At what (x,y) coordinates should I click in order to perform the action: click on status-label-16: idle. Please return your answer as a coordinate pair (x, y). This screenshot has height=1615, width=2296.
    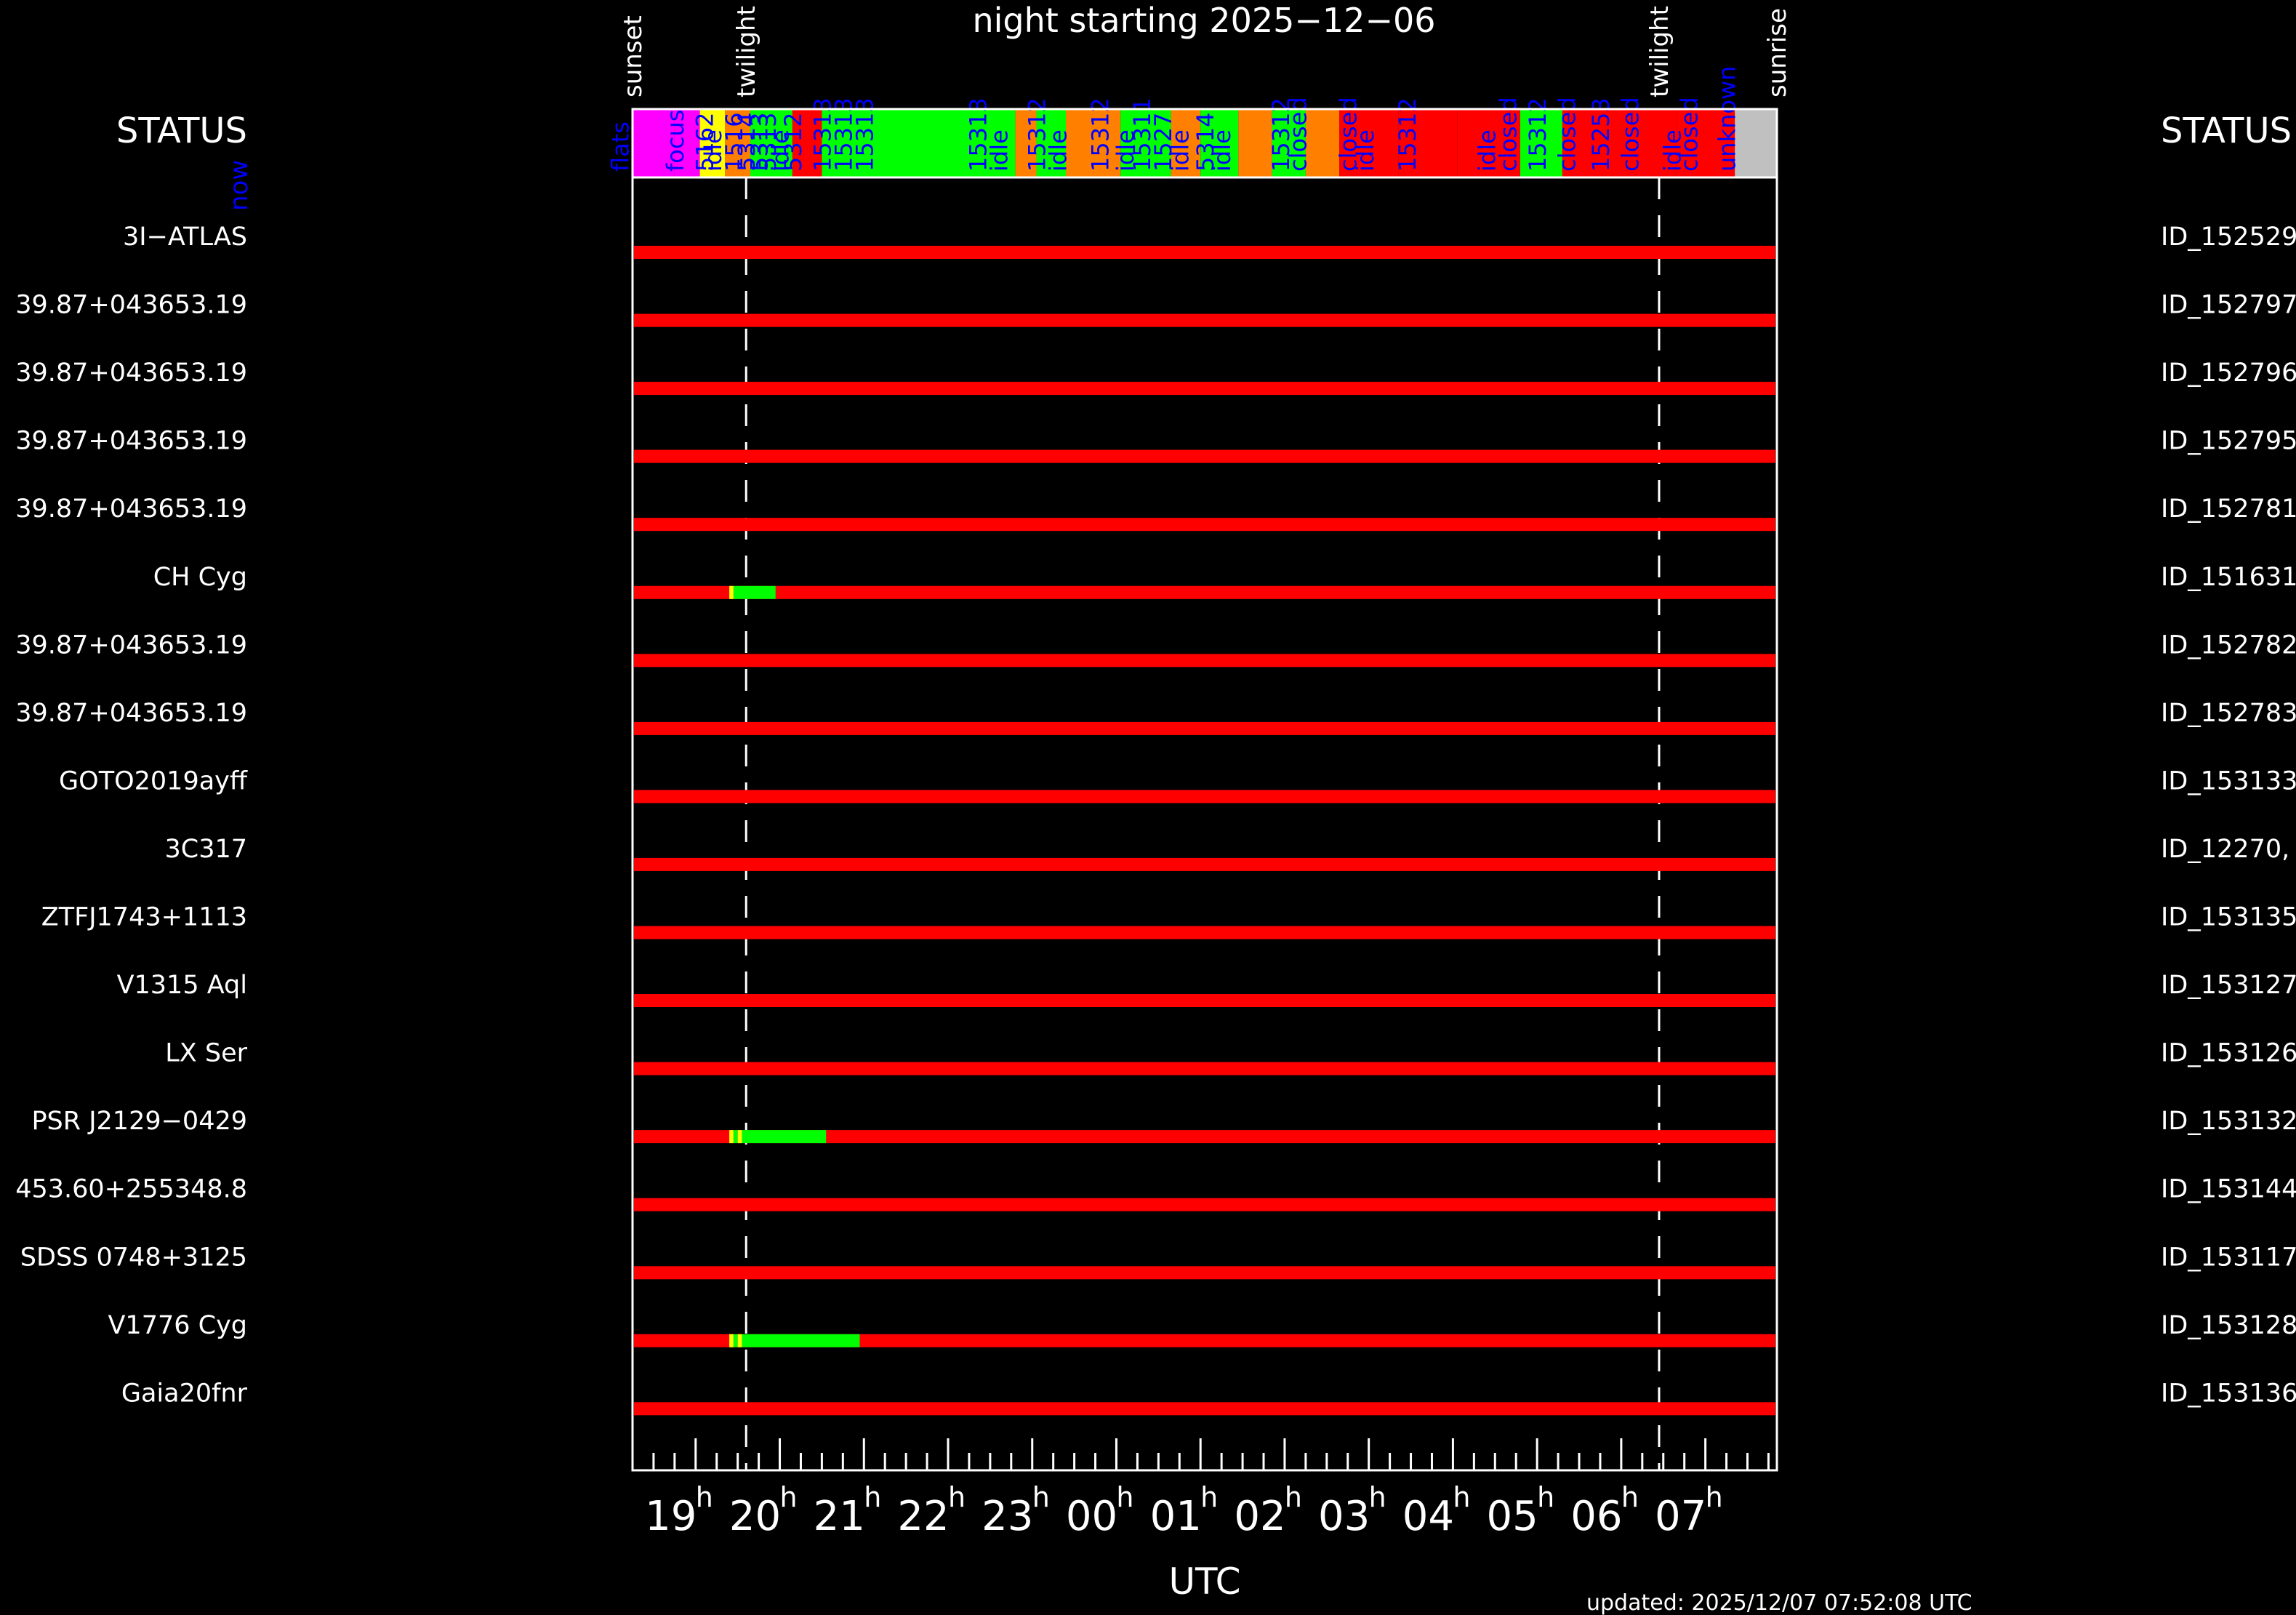
    Looking at the image, I should click on (1059, 150).